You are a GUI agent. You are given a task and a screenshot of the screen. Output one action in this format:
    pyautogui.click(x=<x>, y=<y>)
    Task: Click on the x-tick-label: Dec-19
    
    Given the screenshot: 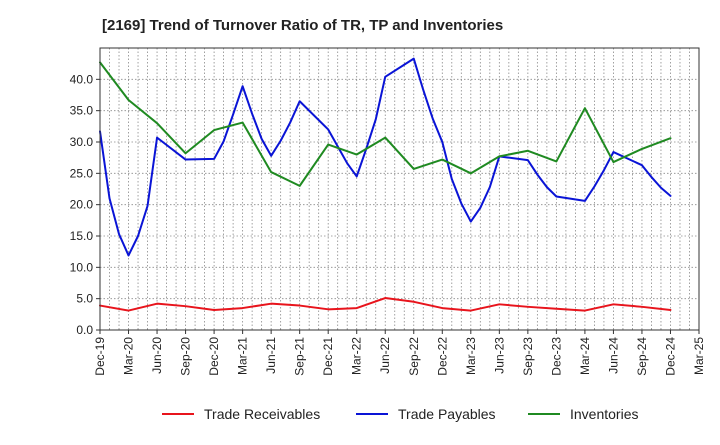 What is the action you would take?
    pyautogui.click(x=100, y=356)
    